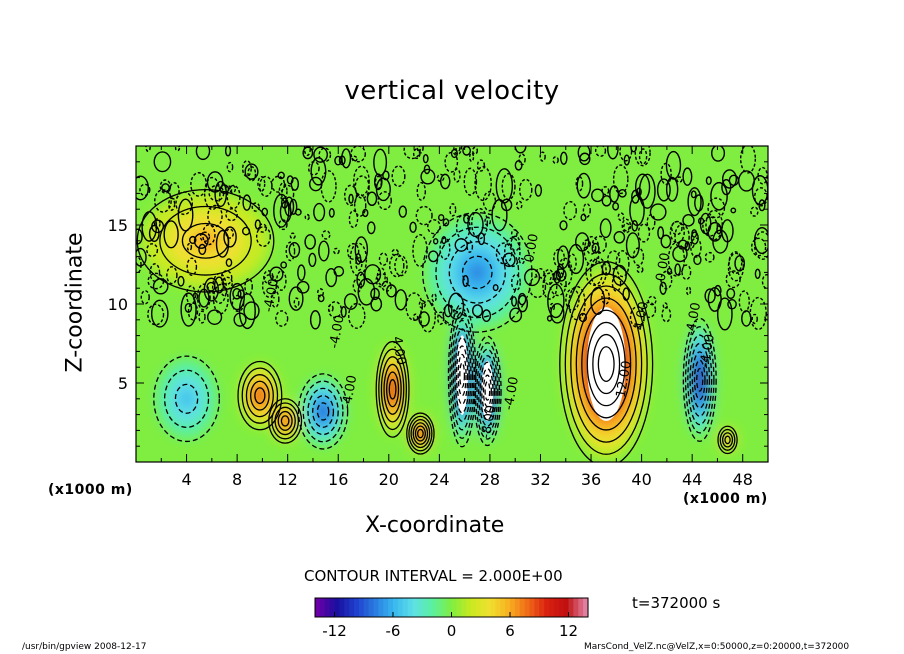 This screenshot has height=654, width=904. I want to click on chart-title: vertical velocity, so click(452, 91).